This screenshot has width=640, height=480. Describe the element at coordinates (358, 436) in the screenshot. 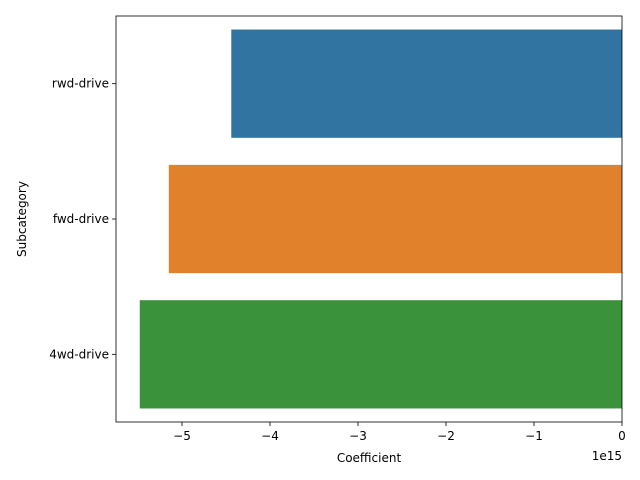

I see `x-tick-label: −3` at that location.